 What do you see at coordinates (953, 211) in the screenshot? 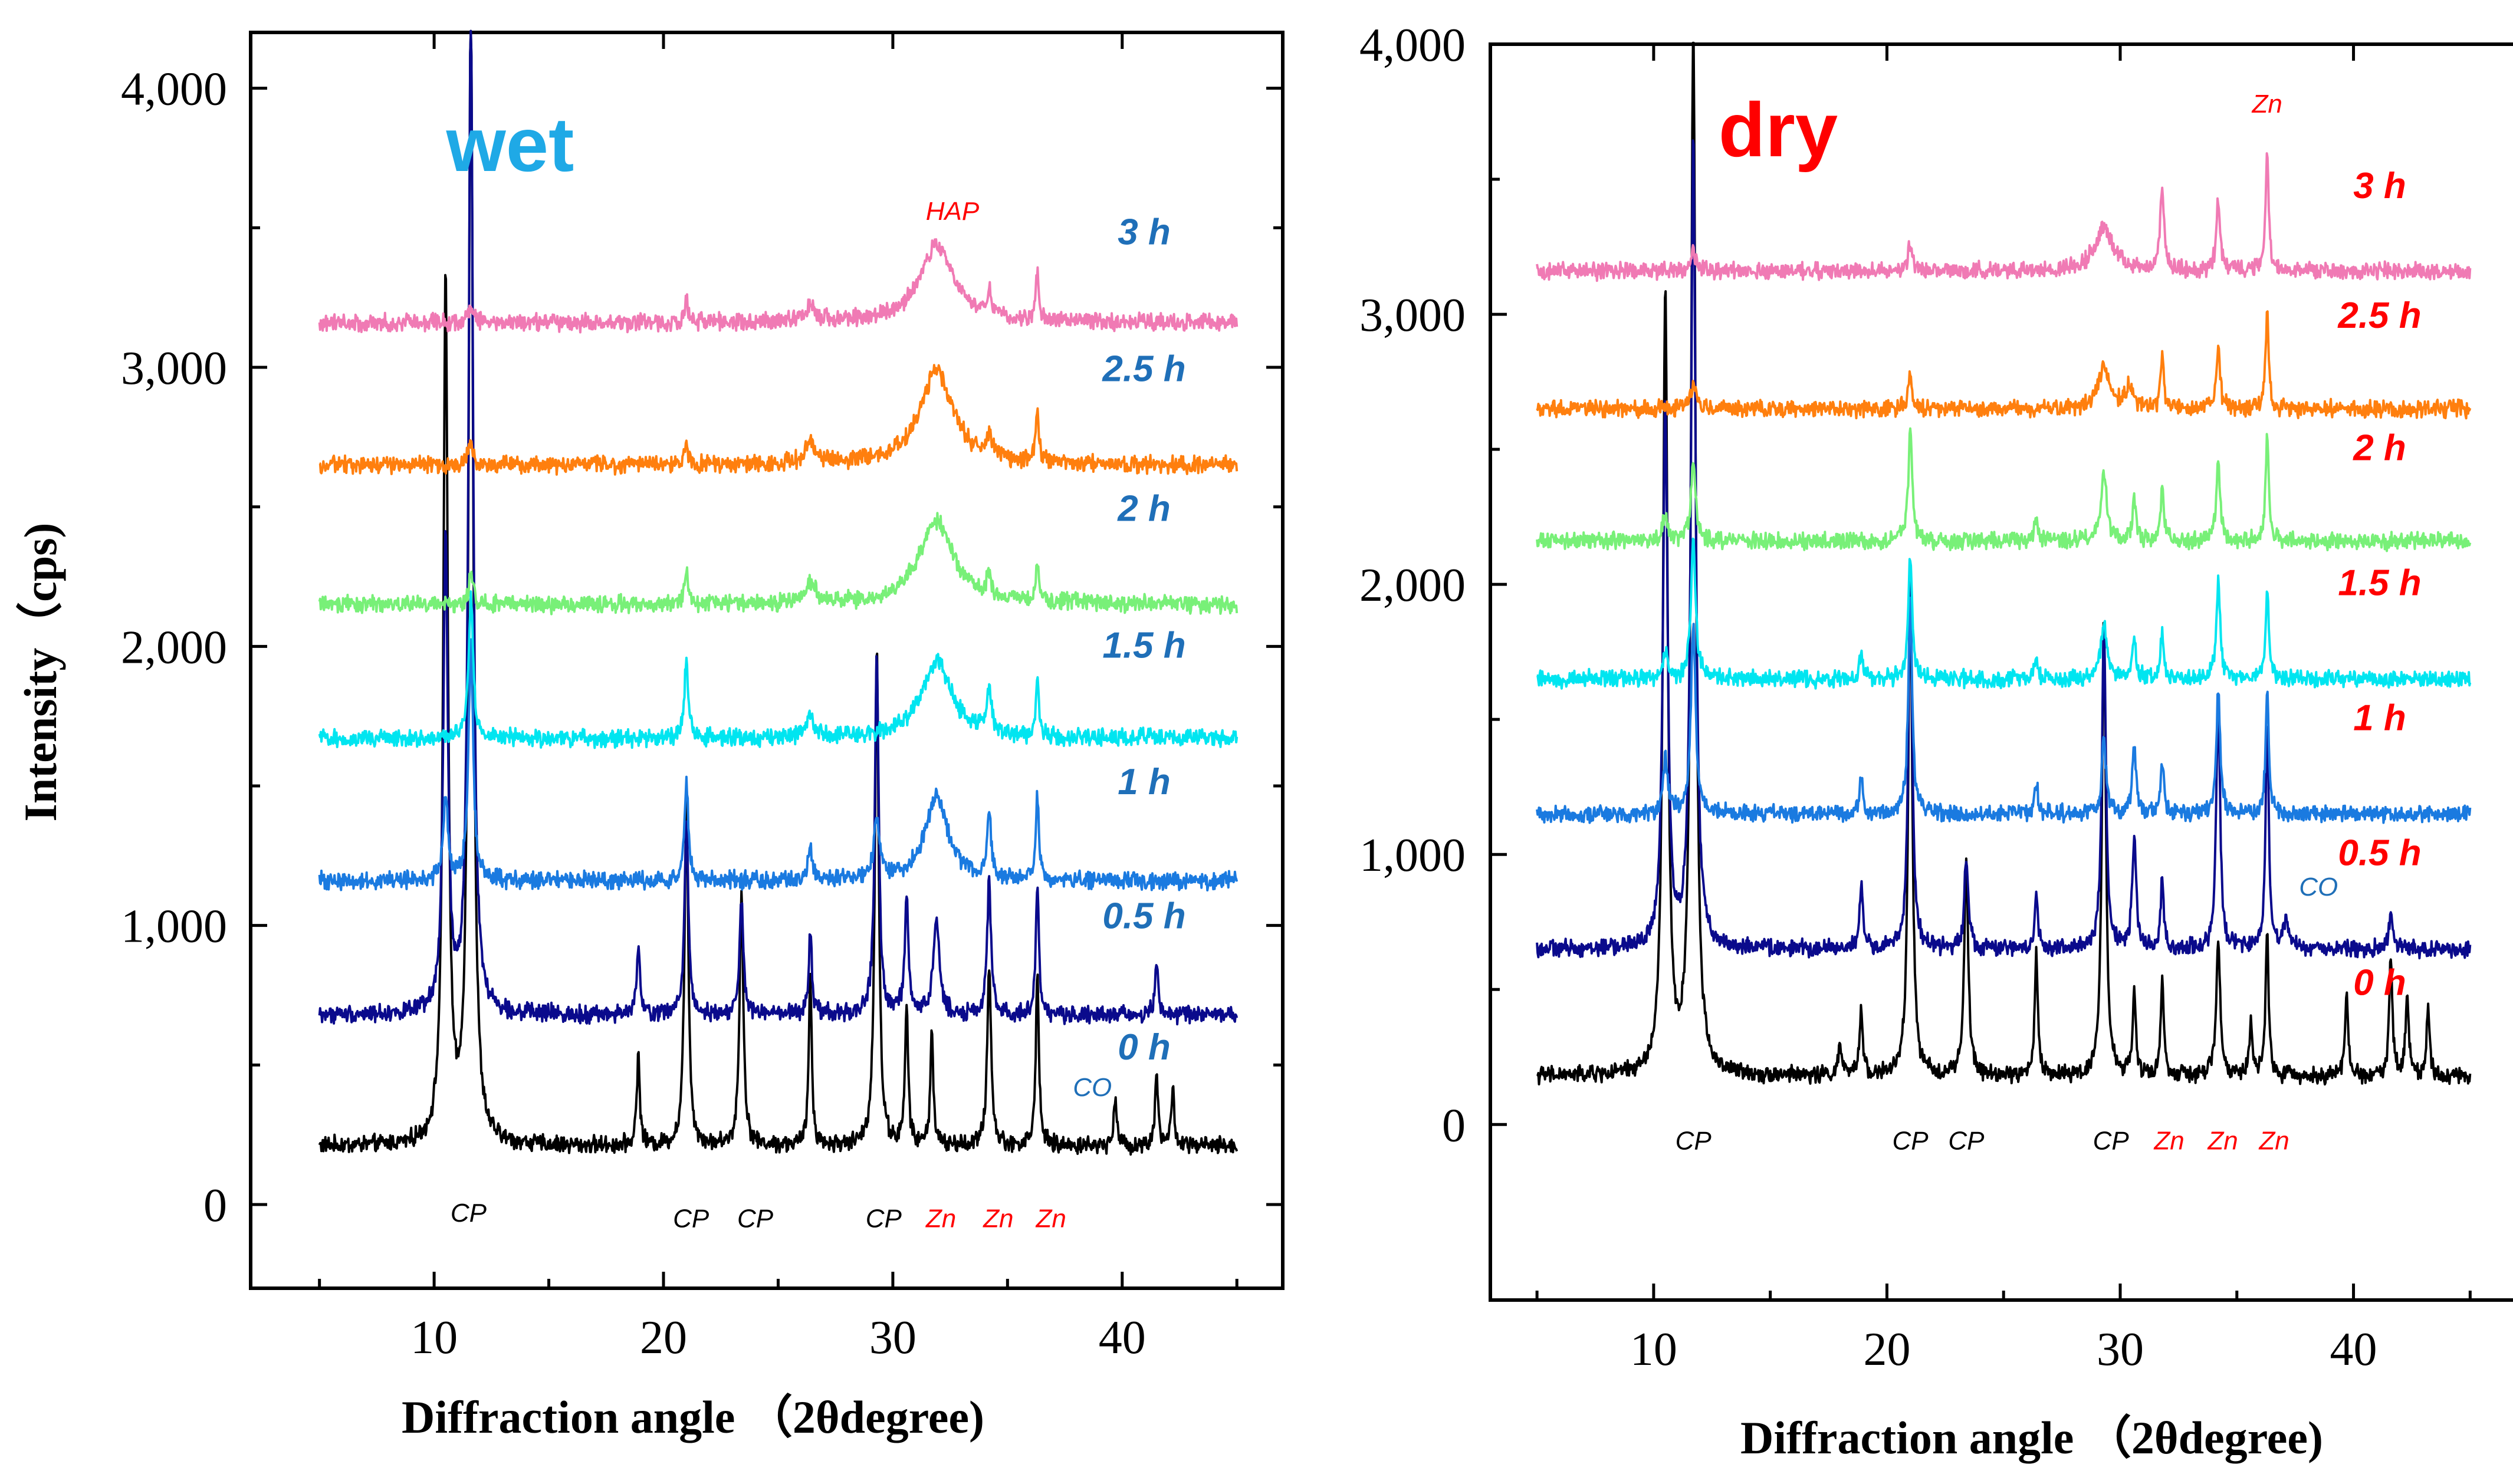
I see `peak-annotation: HAP` at bounding box center [953, 211].